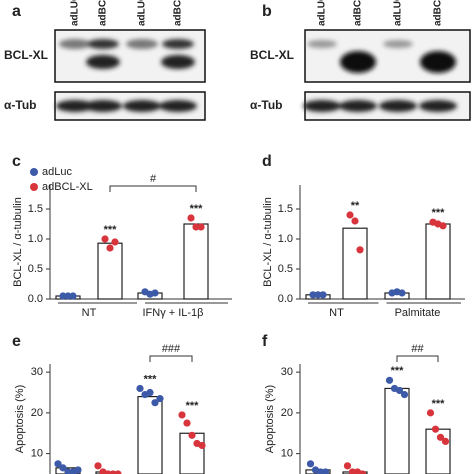 This screenshot has width=474, height=474. I want to click on legend-label: adBCL-XL, so click(67, 187).